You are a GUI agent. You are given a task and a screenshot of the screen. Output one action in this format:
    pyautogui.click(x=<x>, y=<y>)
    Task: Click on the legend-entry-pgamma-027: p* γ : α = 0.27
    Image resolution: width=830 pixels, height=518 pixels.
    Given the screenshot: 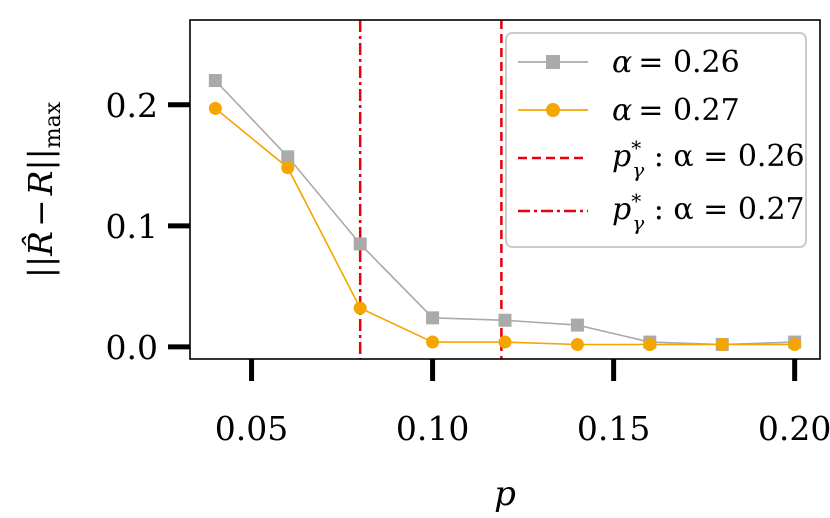 What is the action you would take?
    pyautogui.click(x=661, y=212)
    